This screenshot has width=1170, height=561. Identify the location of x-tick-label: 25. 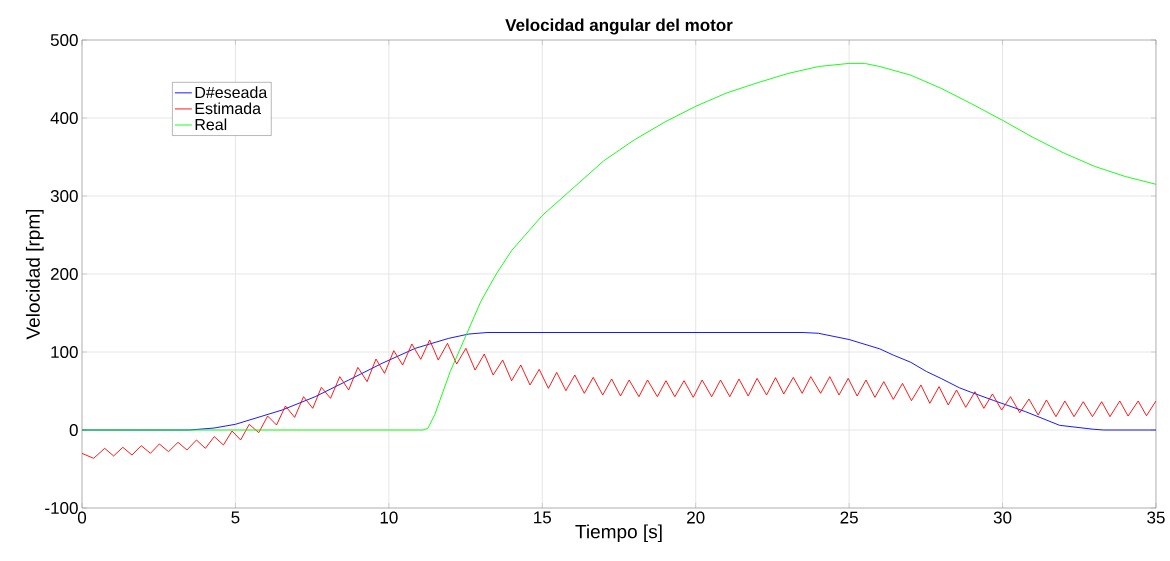
(849, 517).